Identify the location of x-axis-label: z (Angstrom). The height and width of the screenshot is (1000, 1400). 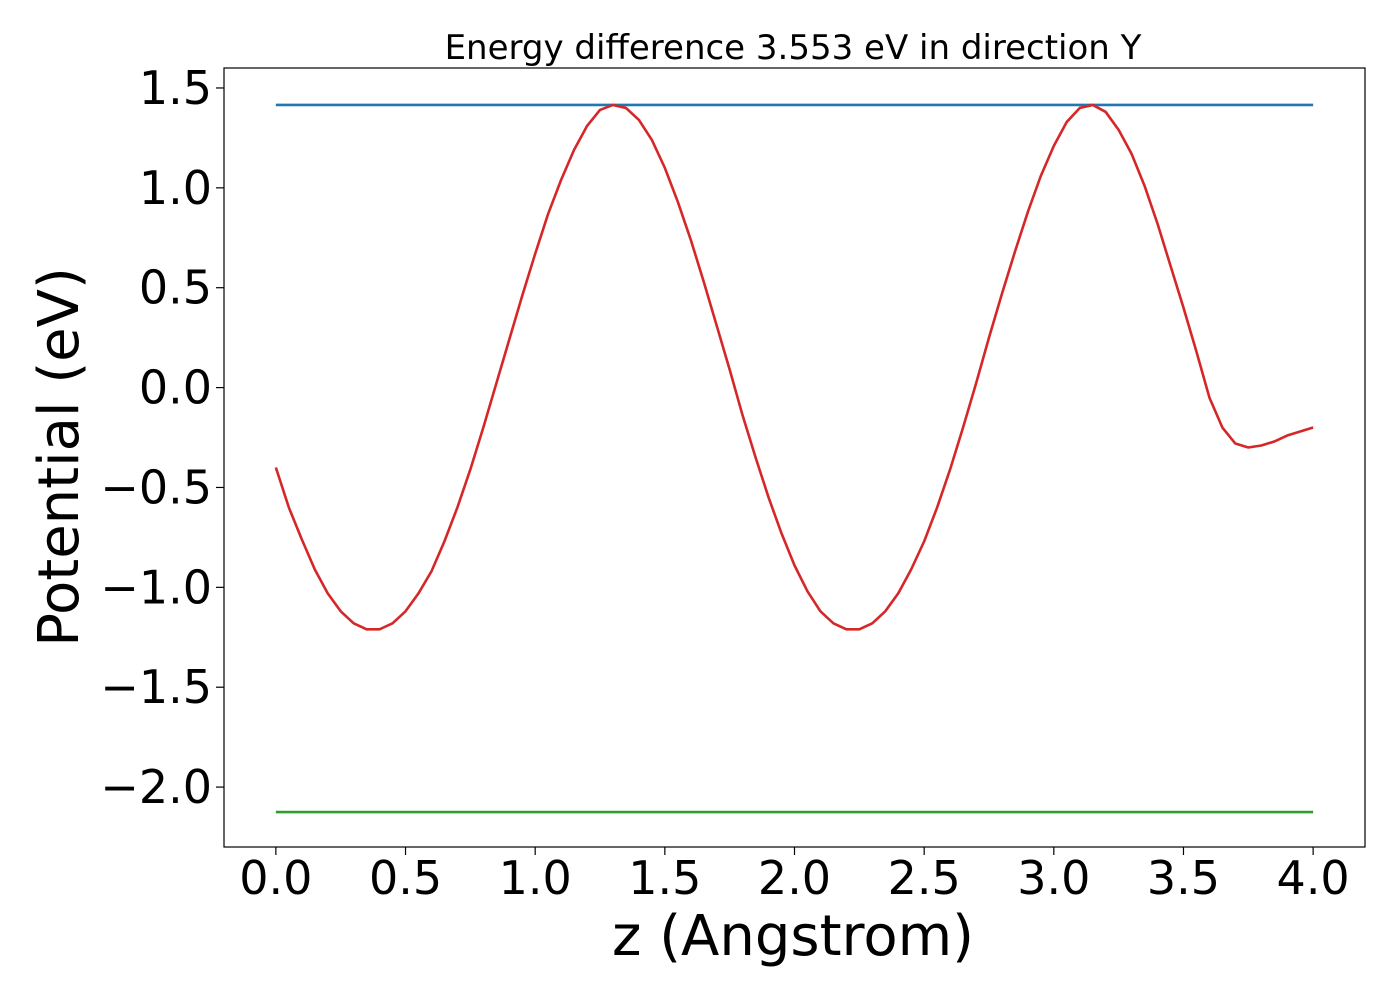
(793, 936).